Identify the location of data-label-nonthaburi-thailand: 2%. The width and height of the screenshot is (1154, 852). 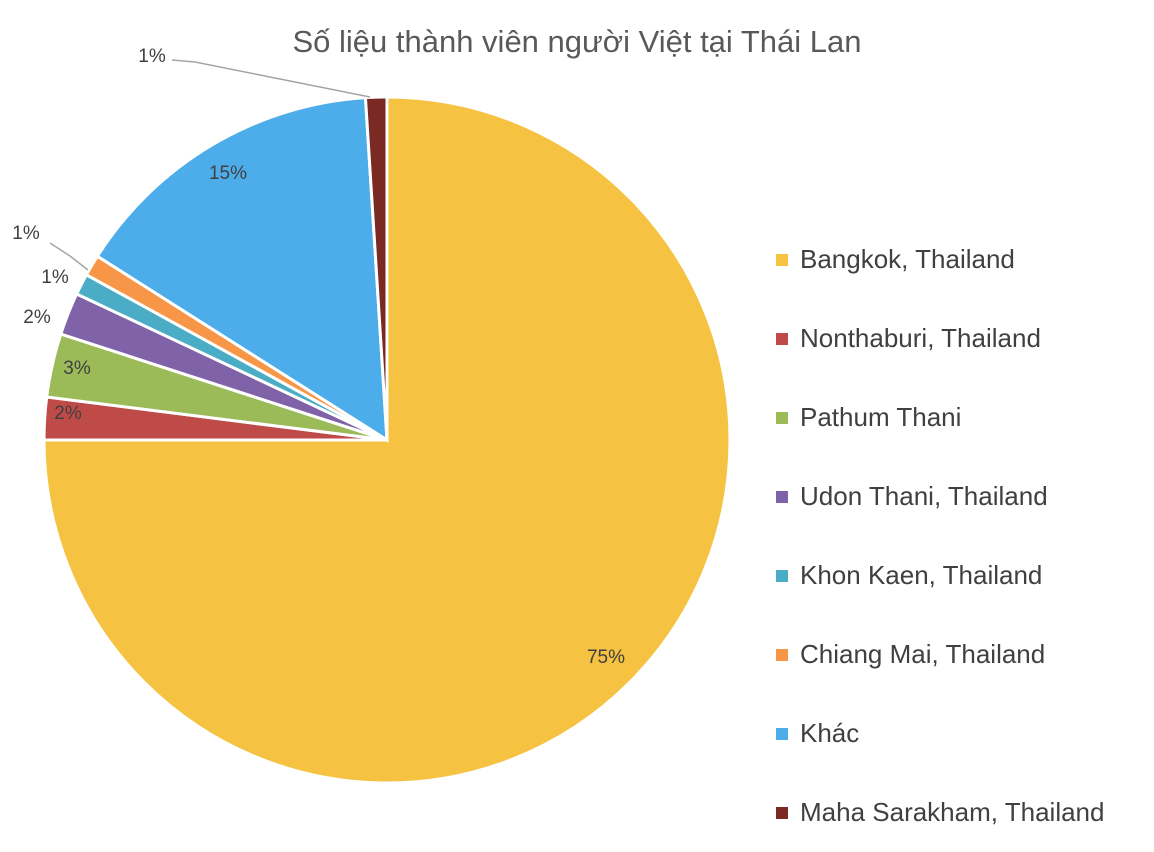
(68, 413).